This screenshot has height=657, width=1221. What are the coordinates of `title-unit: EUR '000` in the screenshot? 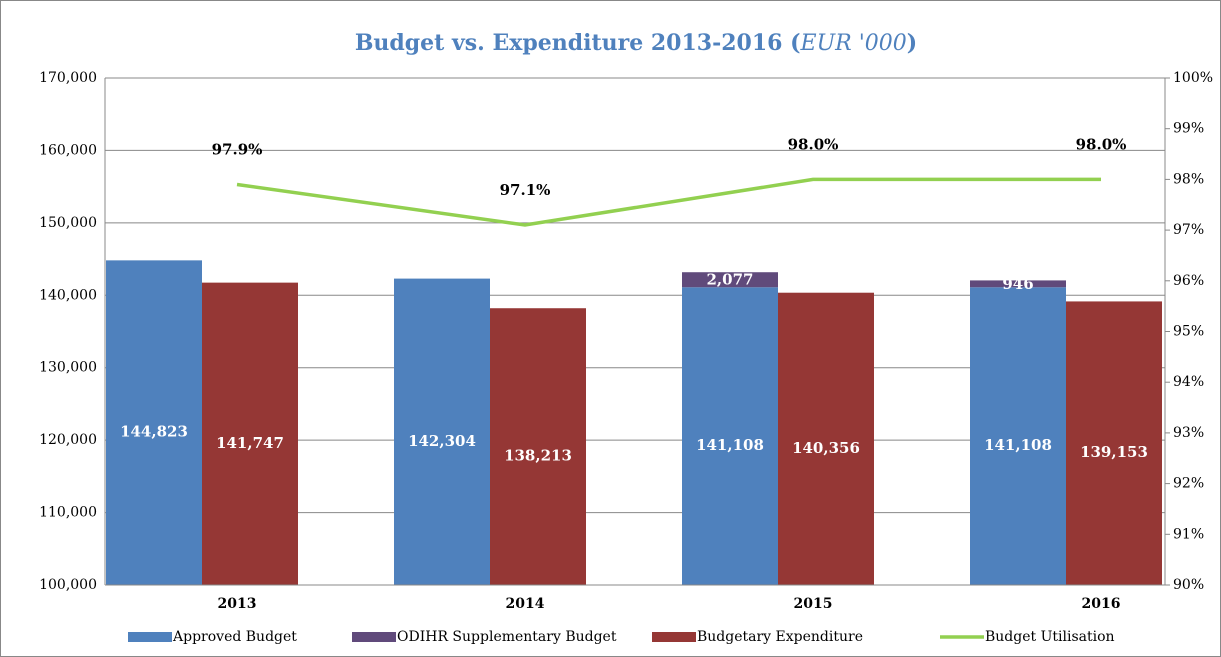 It's located at (853, 43).